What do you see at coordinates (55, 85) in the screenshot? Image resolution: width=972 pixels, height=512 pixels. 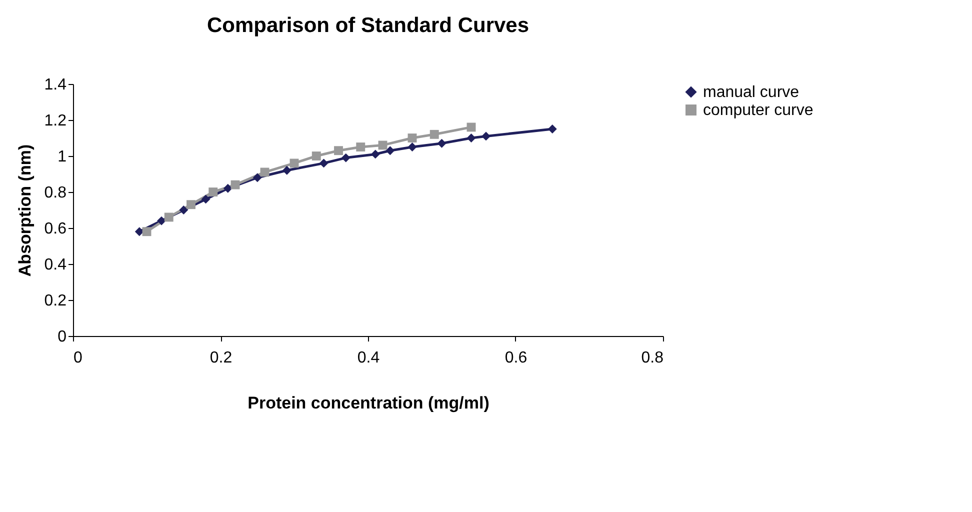 I see `y-tick-label: 1.4` at bounding box center [55, 85].